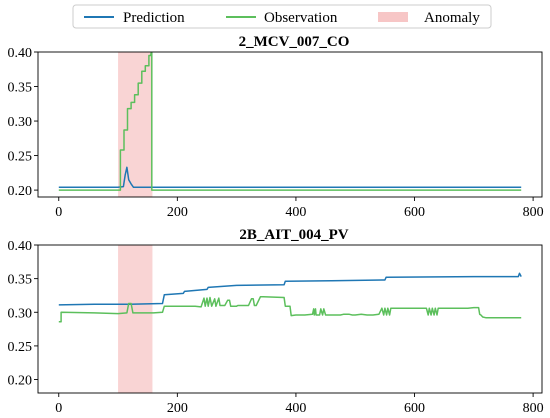  I want to click on y-tick-label-bottom: 0.35, so click(20, 280).